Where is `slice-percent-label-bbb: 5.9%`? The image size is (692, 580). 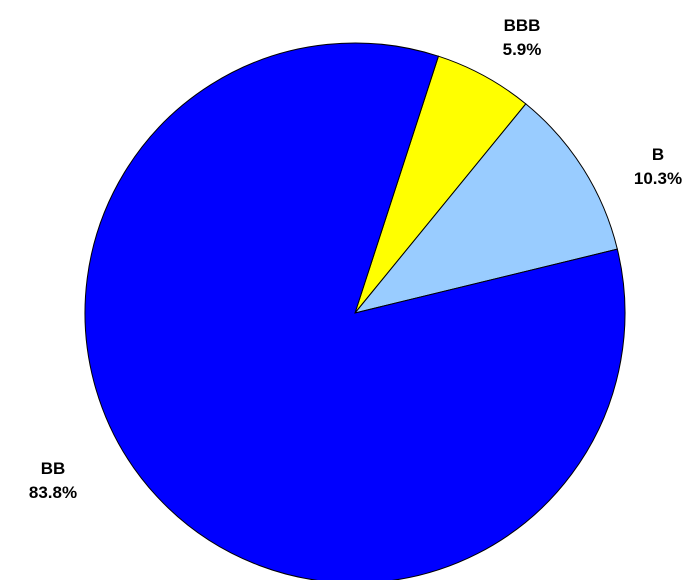 slice-percent-label-bbb: 5.9% is located at coordinates (522, 49).